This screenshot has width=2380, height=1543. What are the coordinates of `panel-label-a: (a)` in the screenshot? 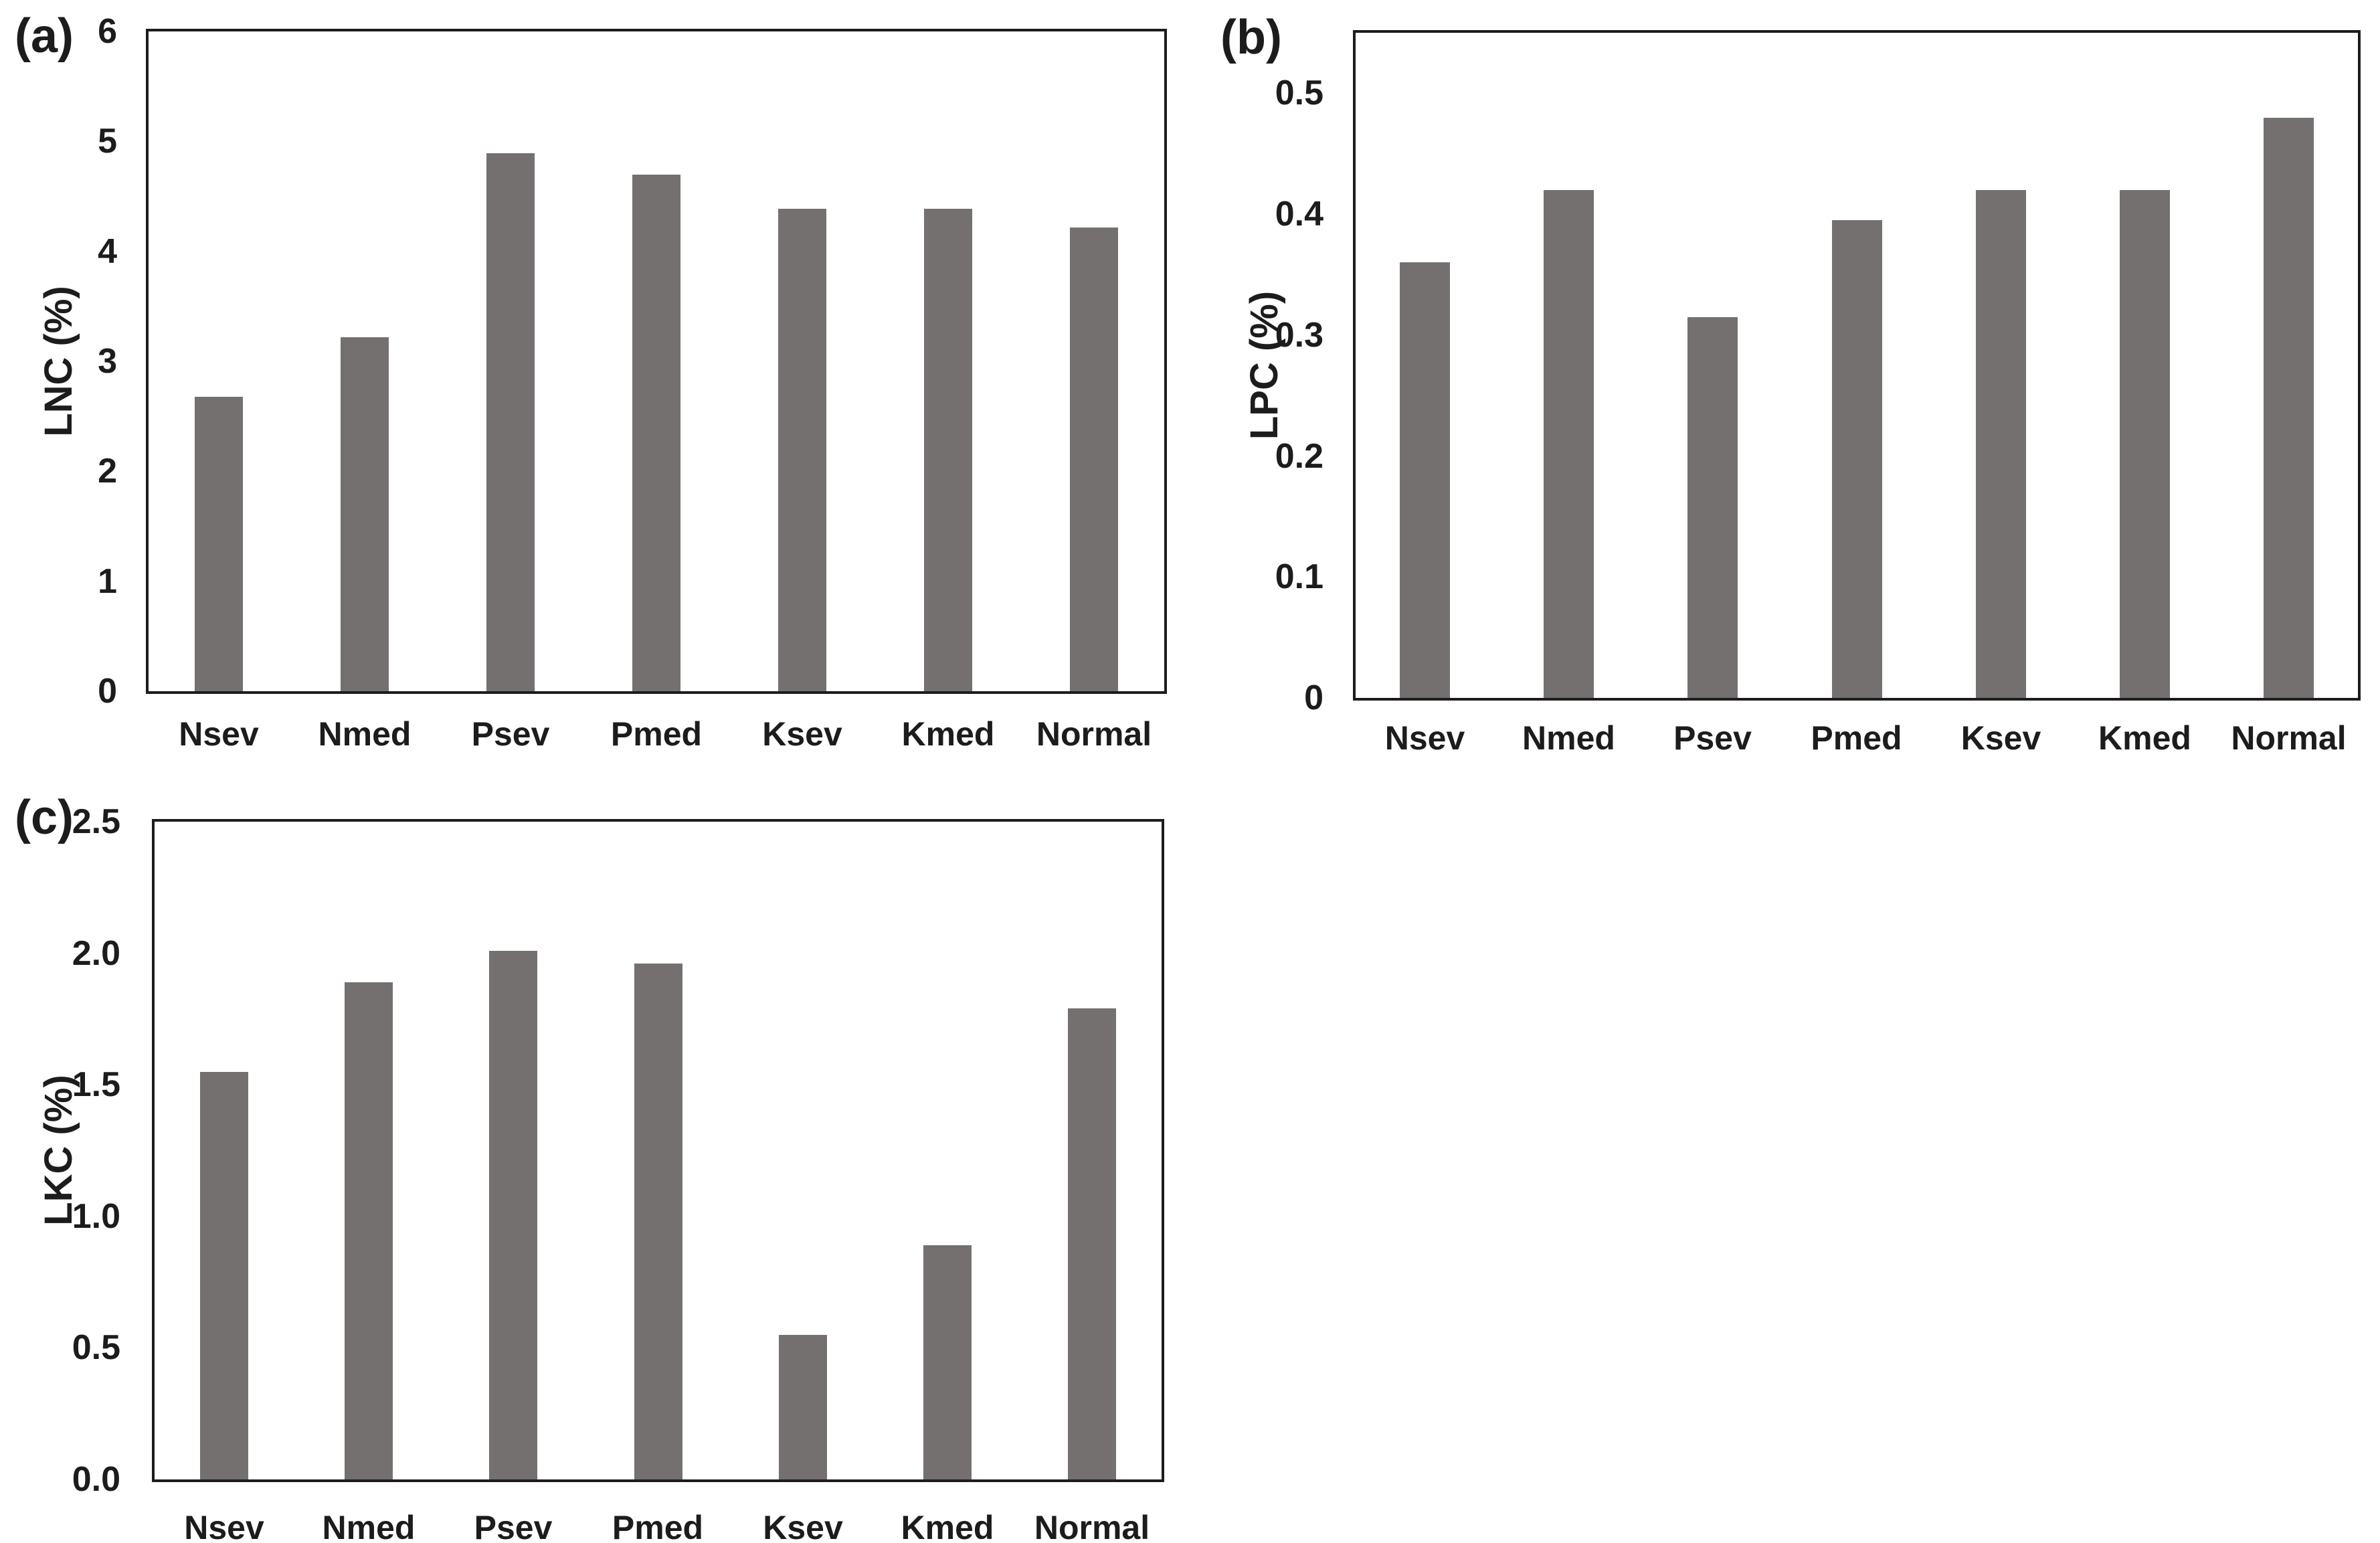 It's located at (44, 36).